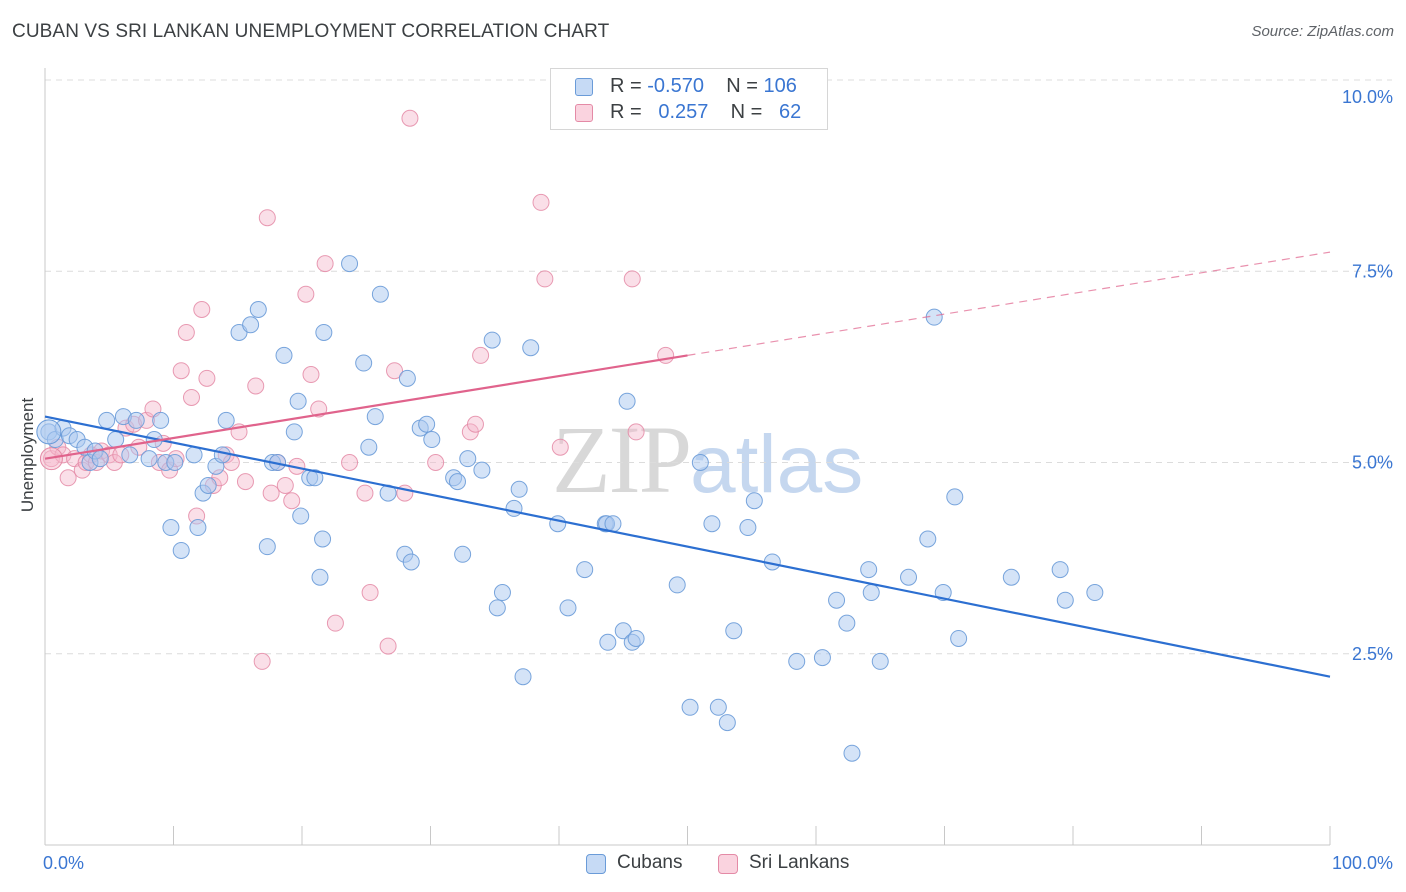 This screenshot has height=892, width=1406. What do you see at coordinates (626, 86) in the screenshot?
I see `r-label: R =` at bounding box center [626, 86].